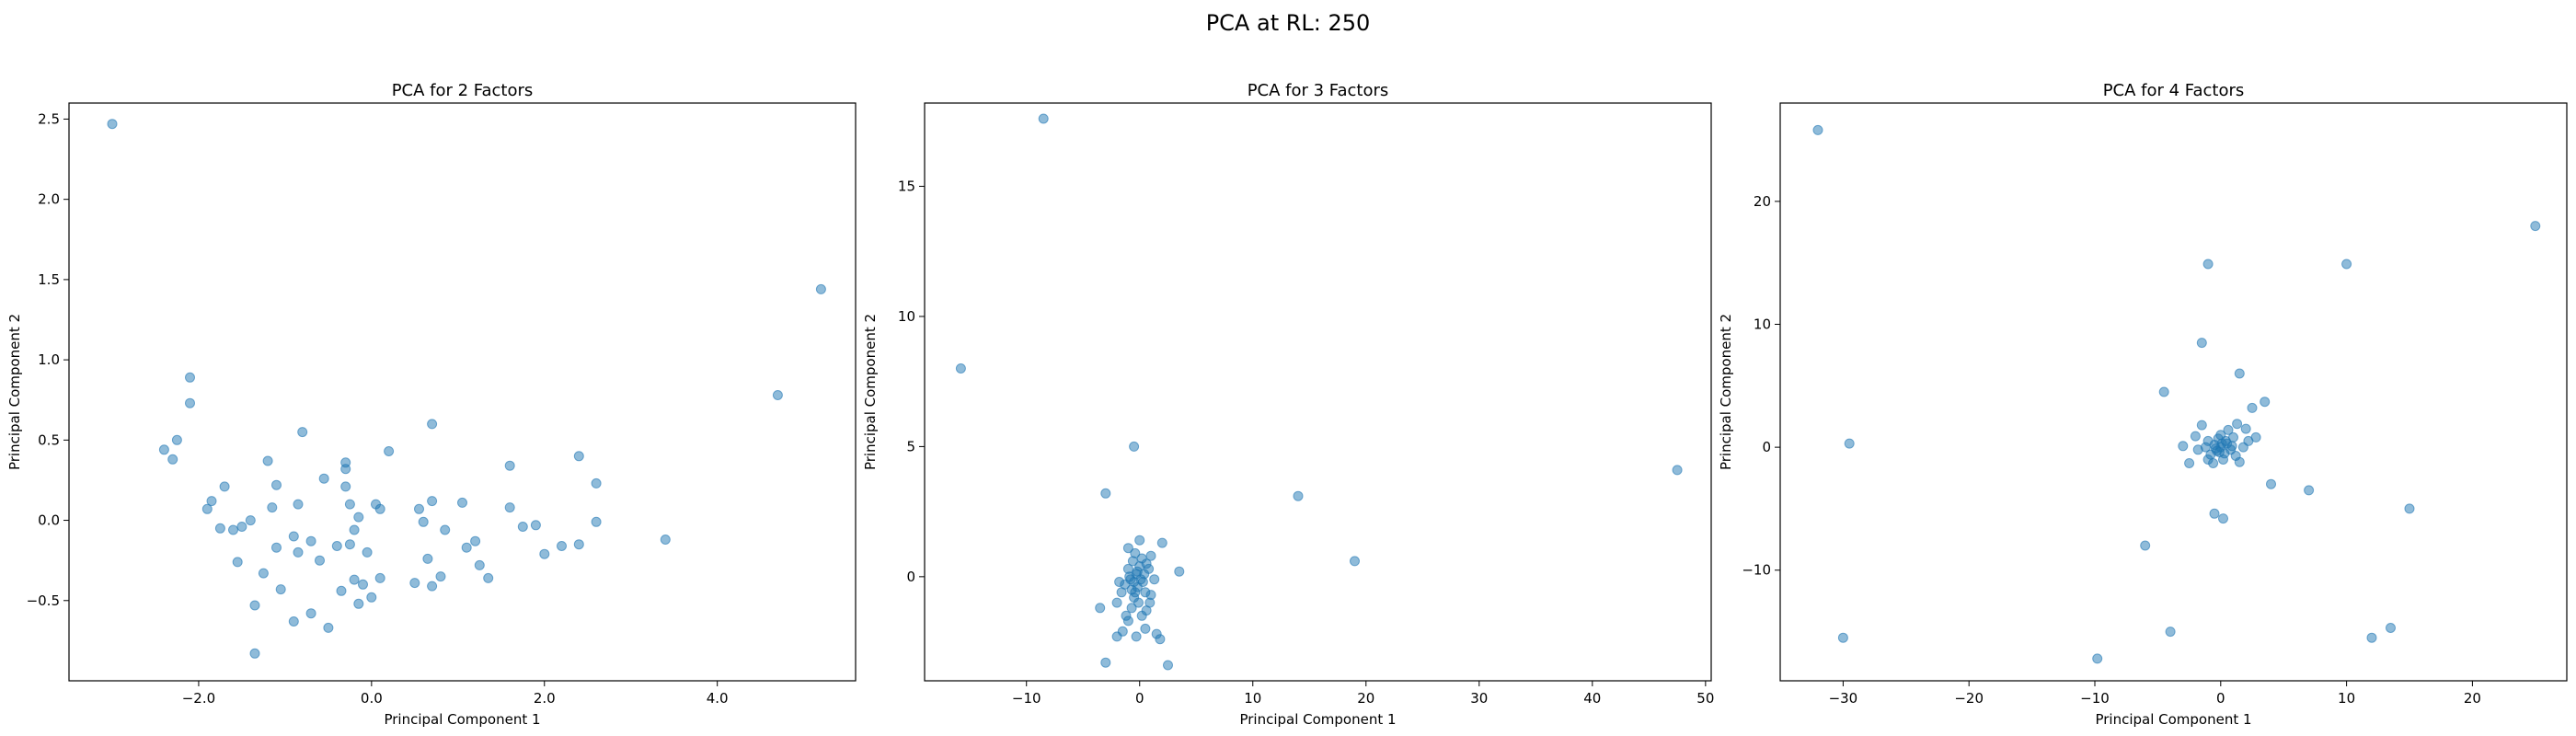  What do you see at coordinates (545, 698) in the screenshot?
I see `x-tick-label: 2.0` at bounding box center [545, 698].